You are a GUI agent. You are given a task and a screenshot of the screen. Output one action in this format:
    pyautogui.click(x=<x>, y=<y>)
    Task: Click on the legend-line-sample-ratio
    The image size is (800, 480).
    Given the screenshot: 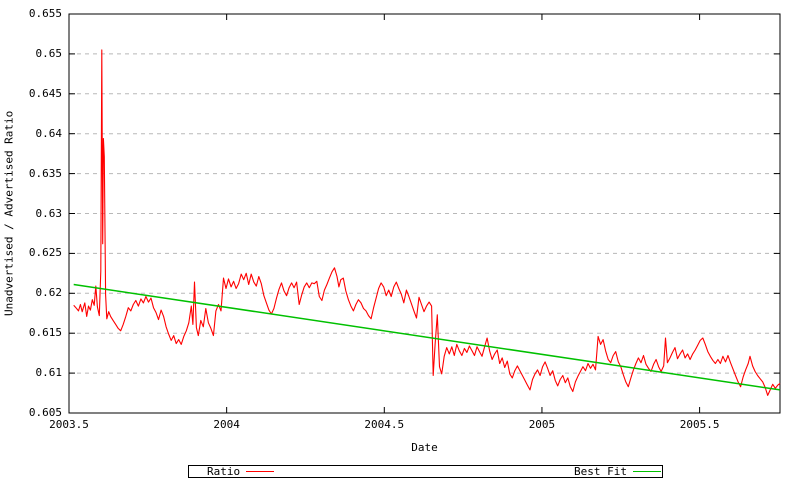 What is the action you would take?
    pyautogui.click(x=260, y=471)
    